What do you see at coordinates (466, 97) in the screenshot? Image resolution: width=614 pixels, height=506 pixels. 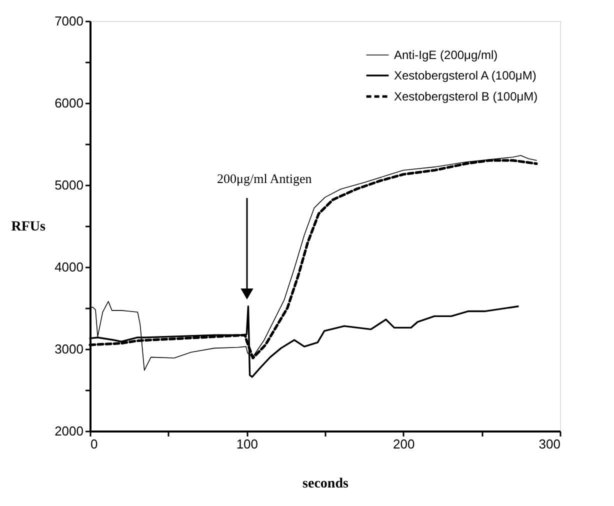 I see `legend-label: Xestobergsterol B (100μM)` at bounding box center [466, 97].